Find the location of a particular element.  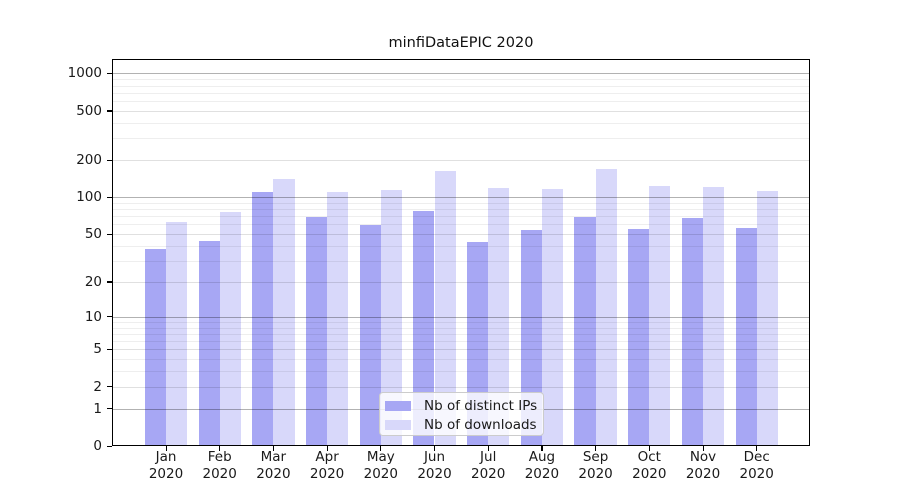

y-tick-label: 1000 is located at coordinates (84, 73).